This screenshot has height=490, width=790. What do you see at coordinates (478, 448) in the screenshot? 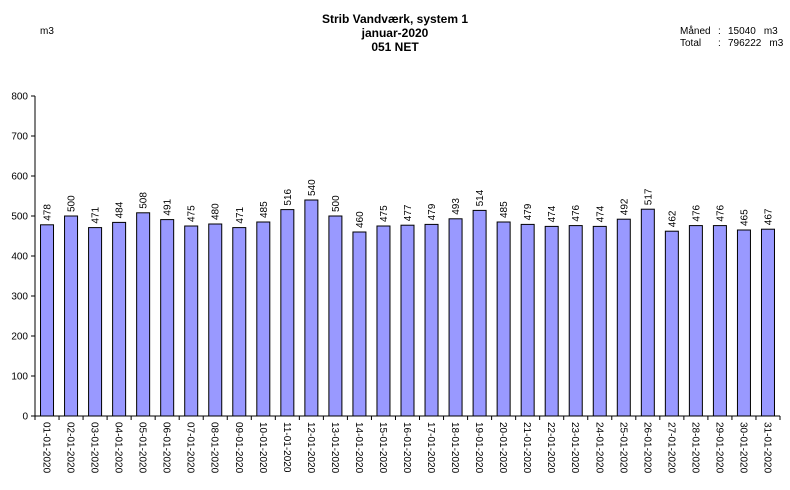
I see `x-tick-label: 19-01-2020` at bounding box center [478, 448].